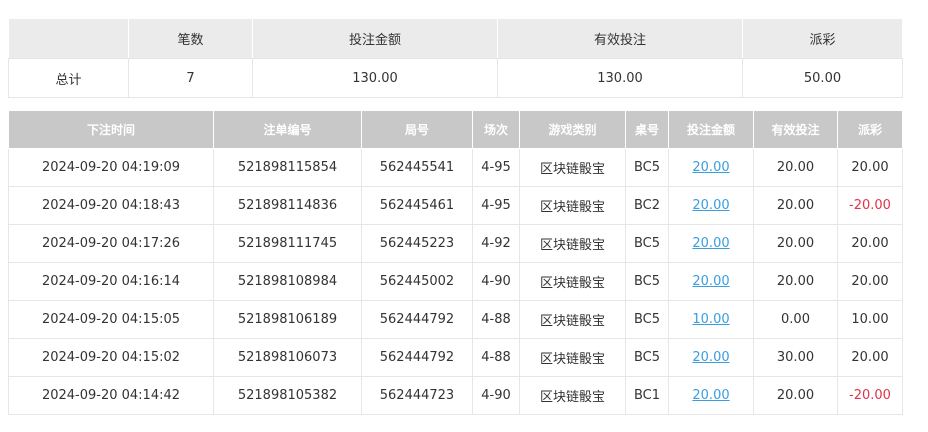  What do you see at coordinates (111, 129) in the screenshot?
I see `header-bet-time: 下注时间` at bounding box center [111, 129].